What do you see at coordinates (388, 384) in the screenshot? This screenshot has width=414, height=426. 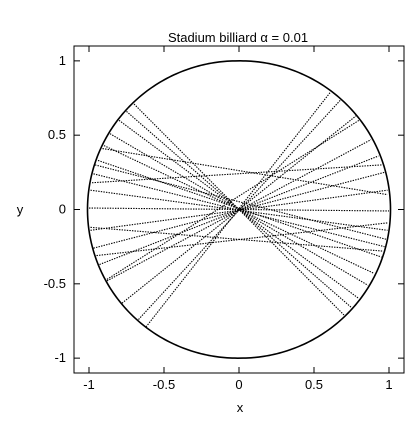 I see `x-tick-label: 1` at bounding box center [388, 384].